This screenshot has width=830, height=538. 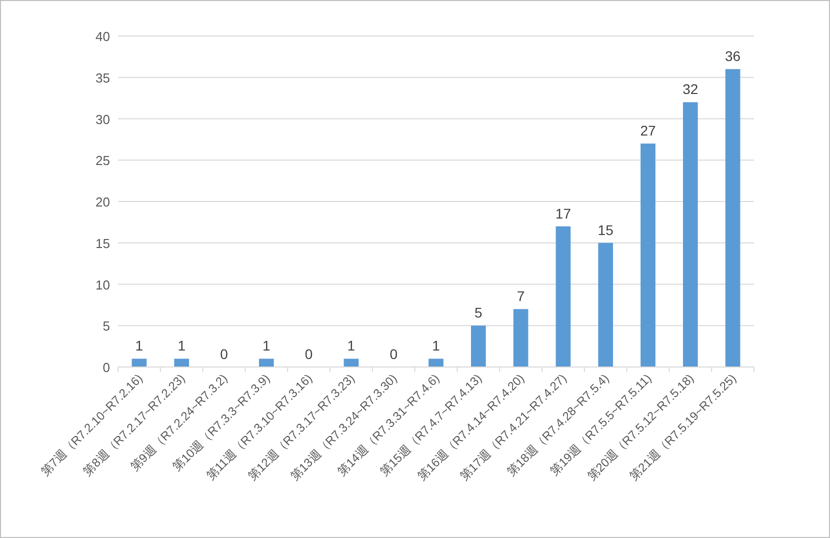 I want to click on y-tick-label: 30, so click(x=103, y=119).